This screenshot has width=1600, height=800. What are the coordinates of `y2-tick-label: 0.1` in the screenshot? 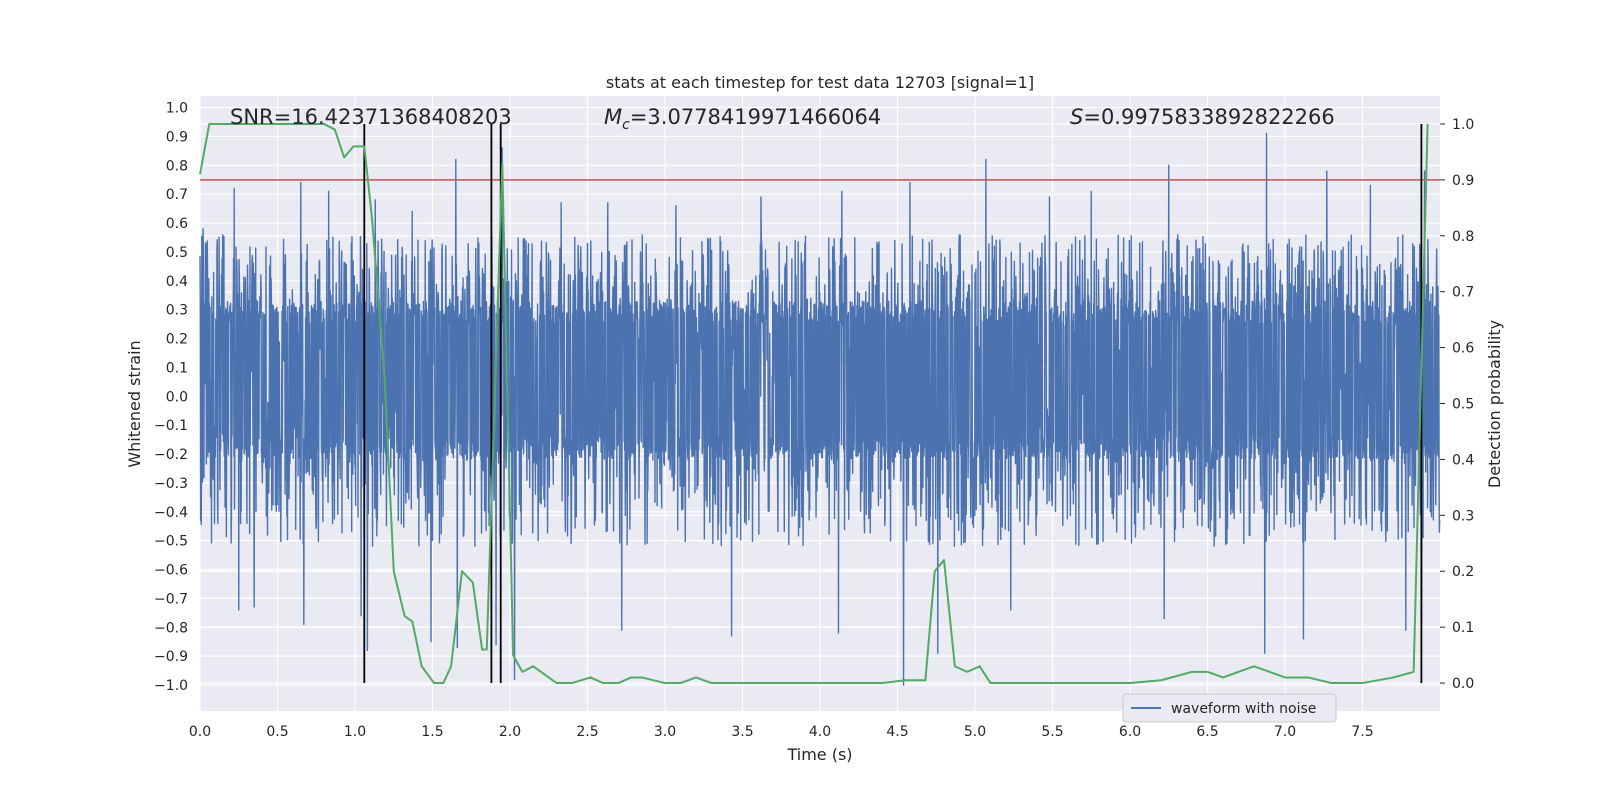 It's located at (1463, 628).